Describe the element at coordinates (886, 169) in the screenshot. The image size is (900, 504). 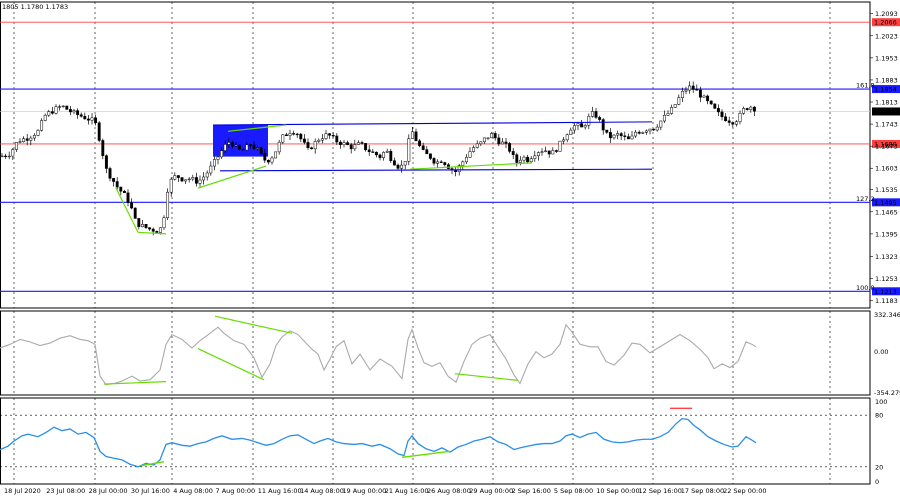
I see `y-tick-label: 1.1603` at that location.